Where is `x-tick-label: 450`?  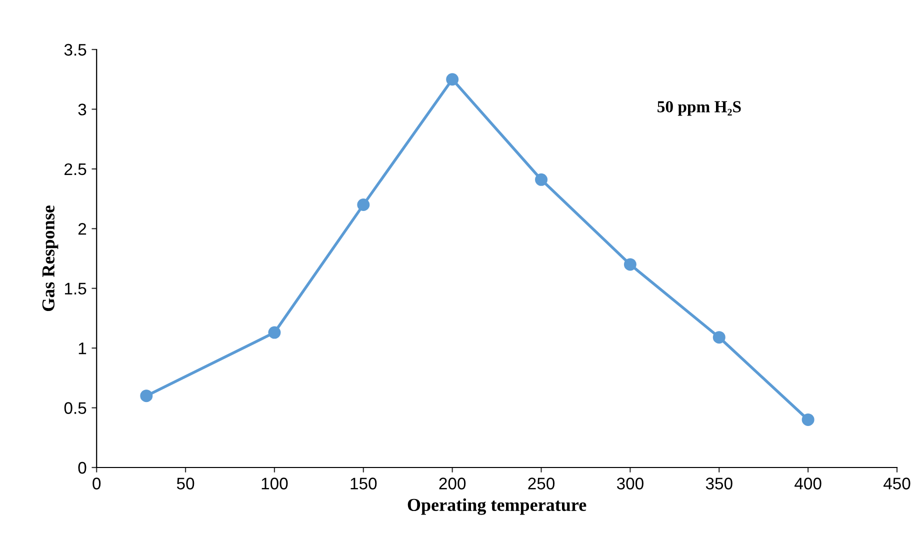 x-tick-label: 450 is located at coordinates (896, 484).